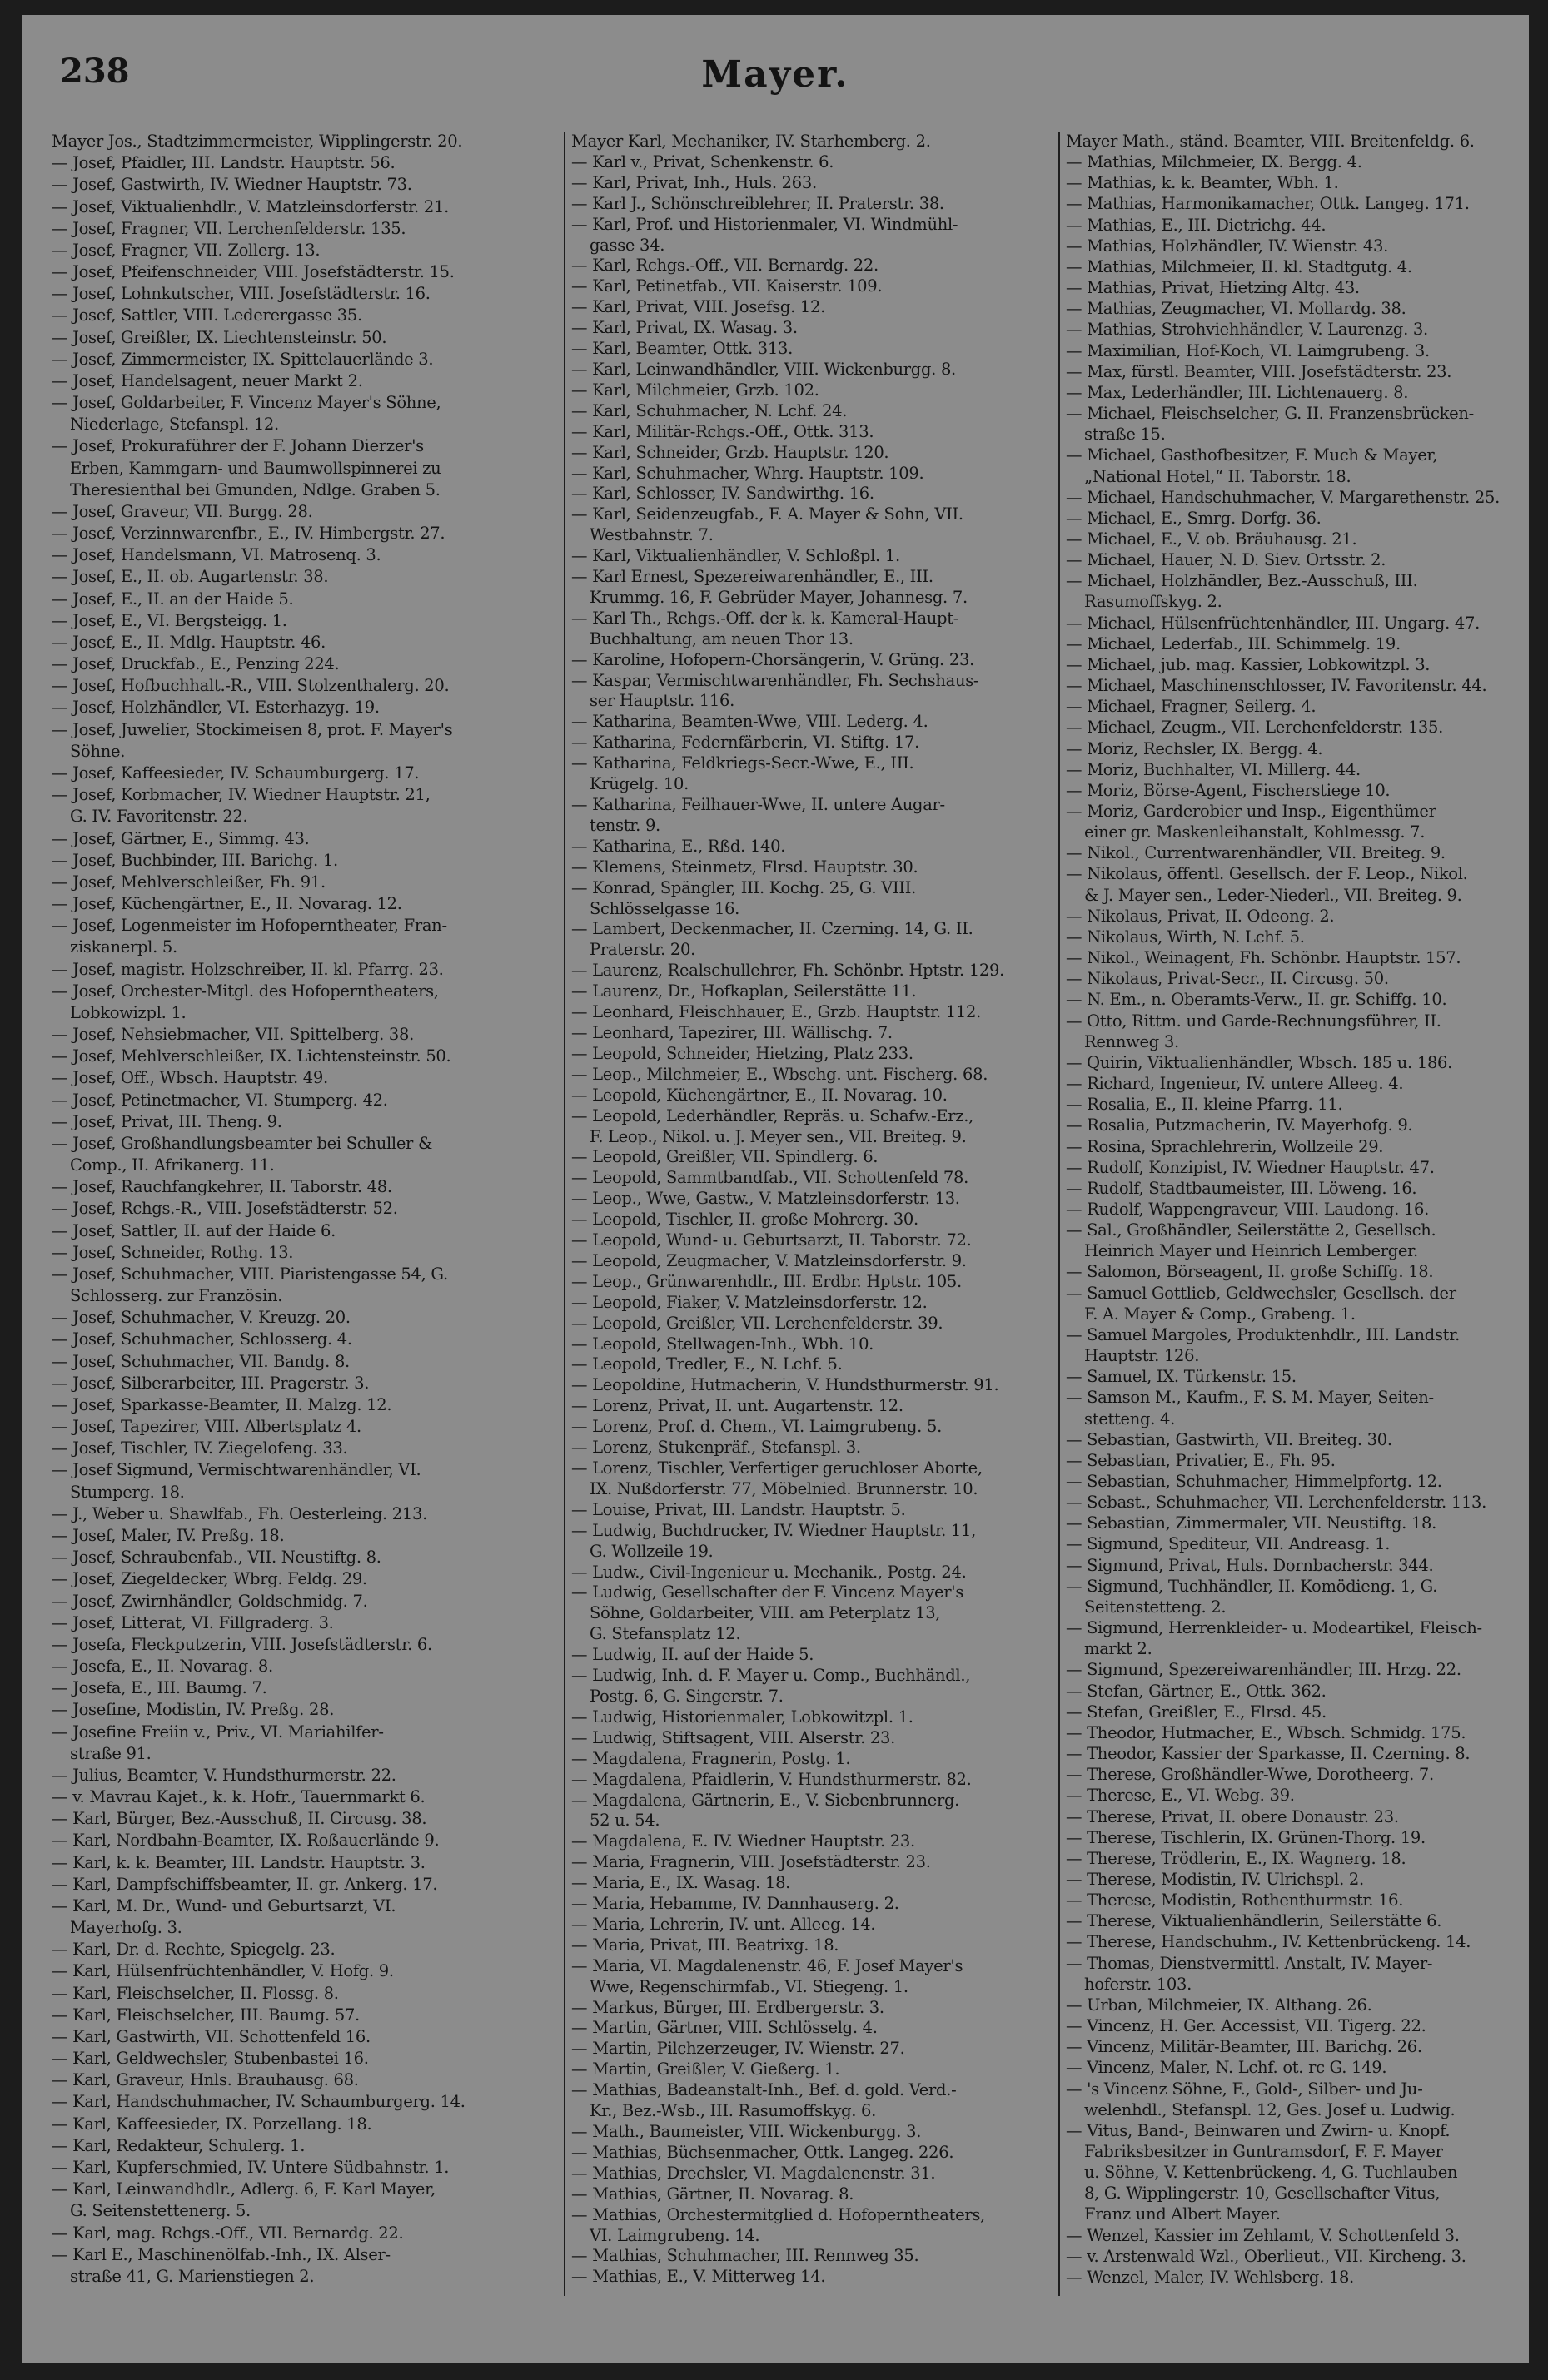 This screenshot has width=1548, height=2380. Describe the element at coordinates (160, 2211) in the screenshot. I see `entry-line: G. Seitenstettenerg. 5.` at that location.